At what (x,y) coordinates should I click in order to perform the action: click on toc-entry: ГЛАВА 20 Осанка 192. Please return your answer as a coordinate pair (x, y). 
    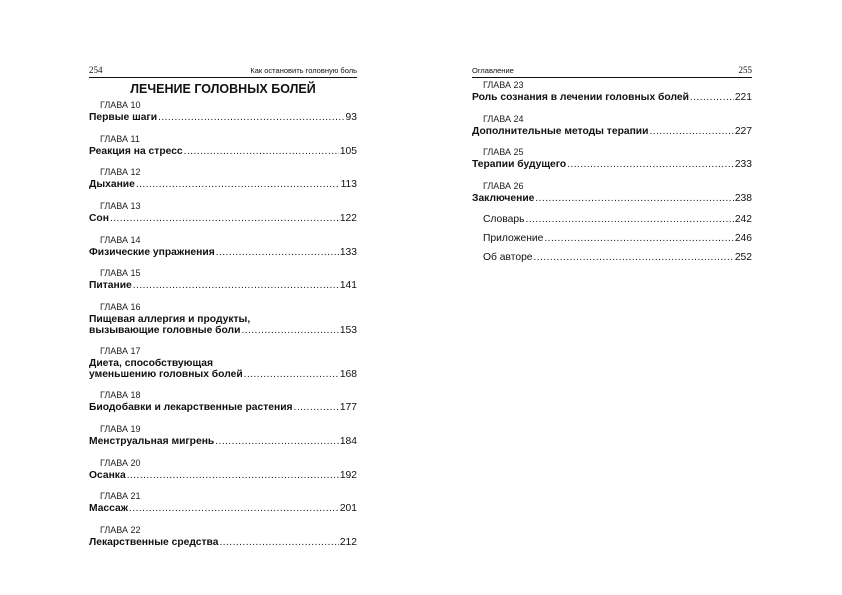
    Looking at the image, I should click on (223, 474).